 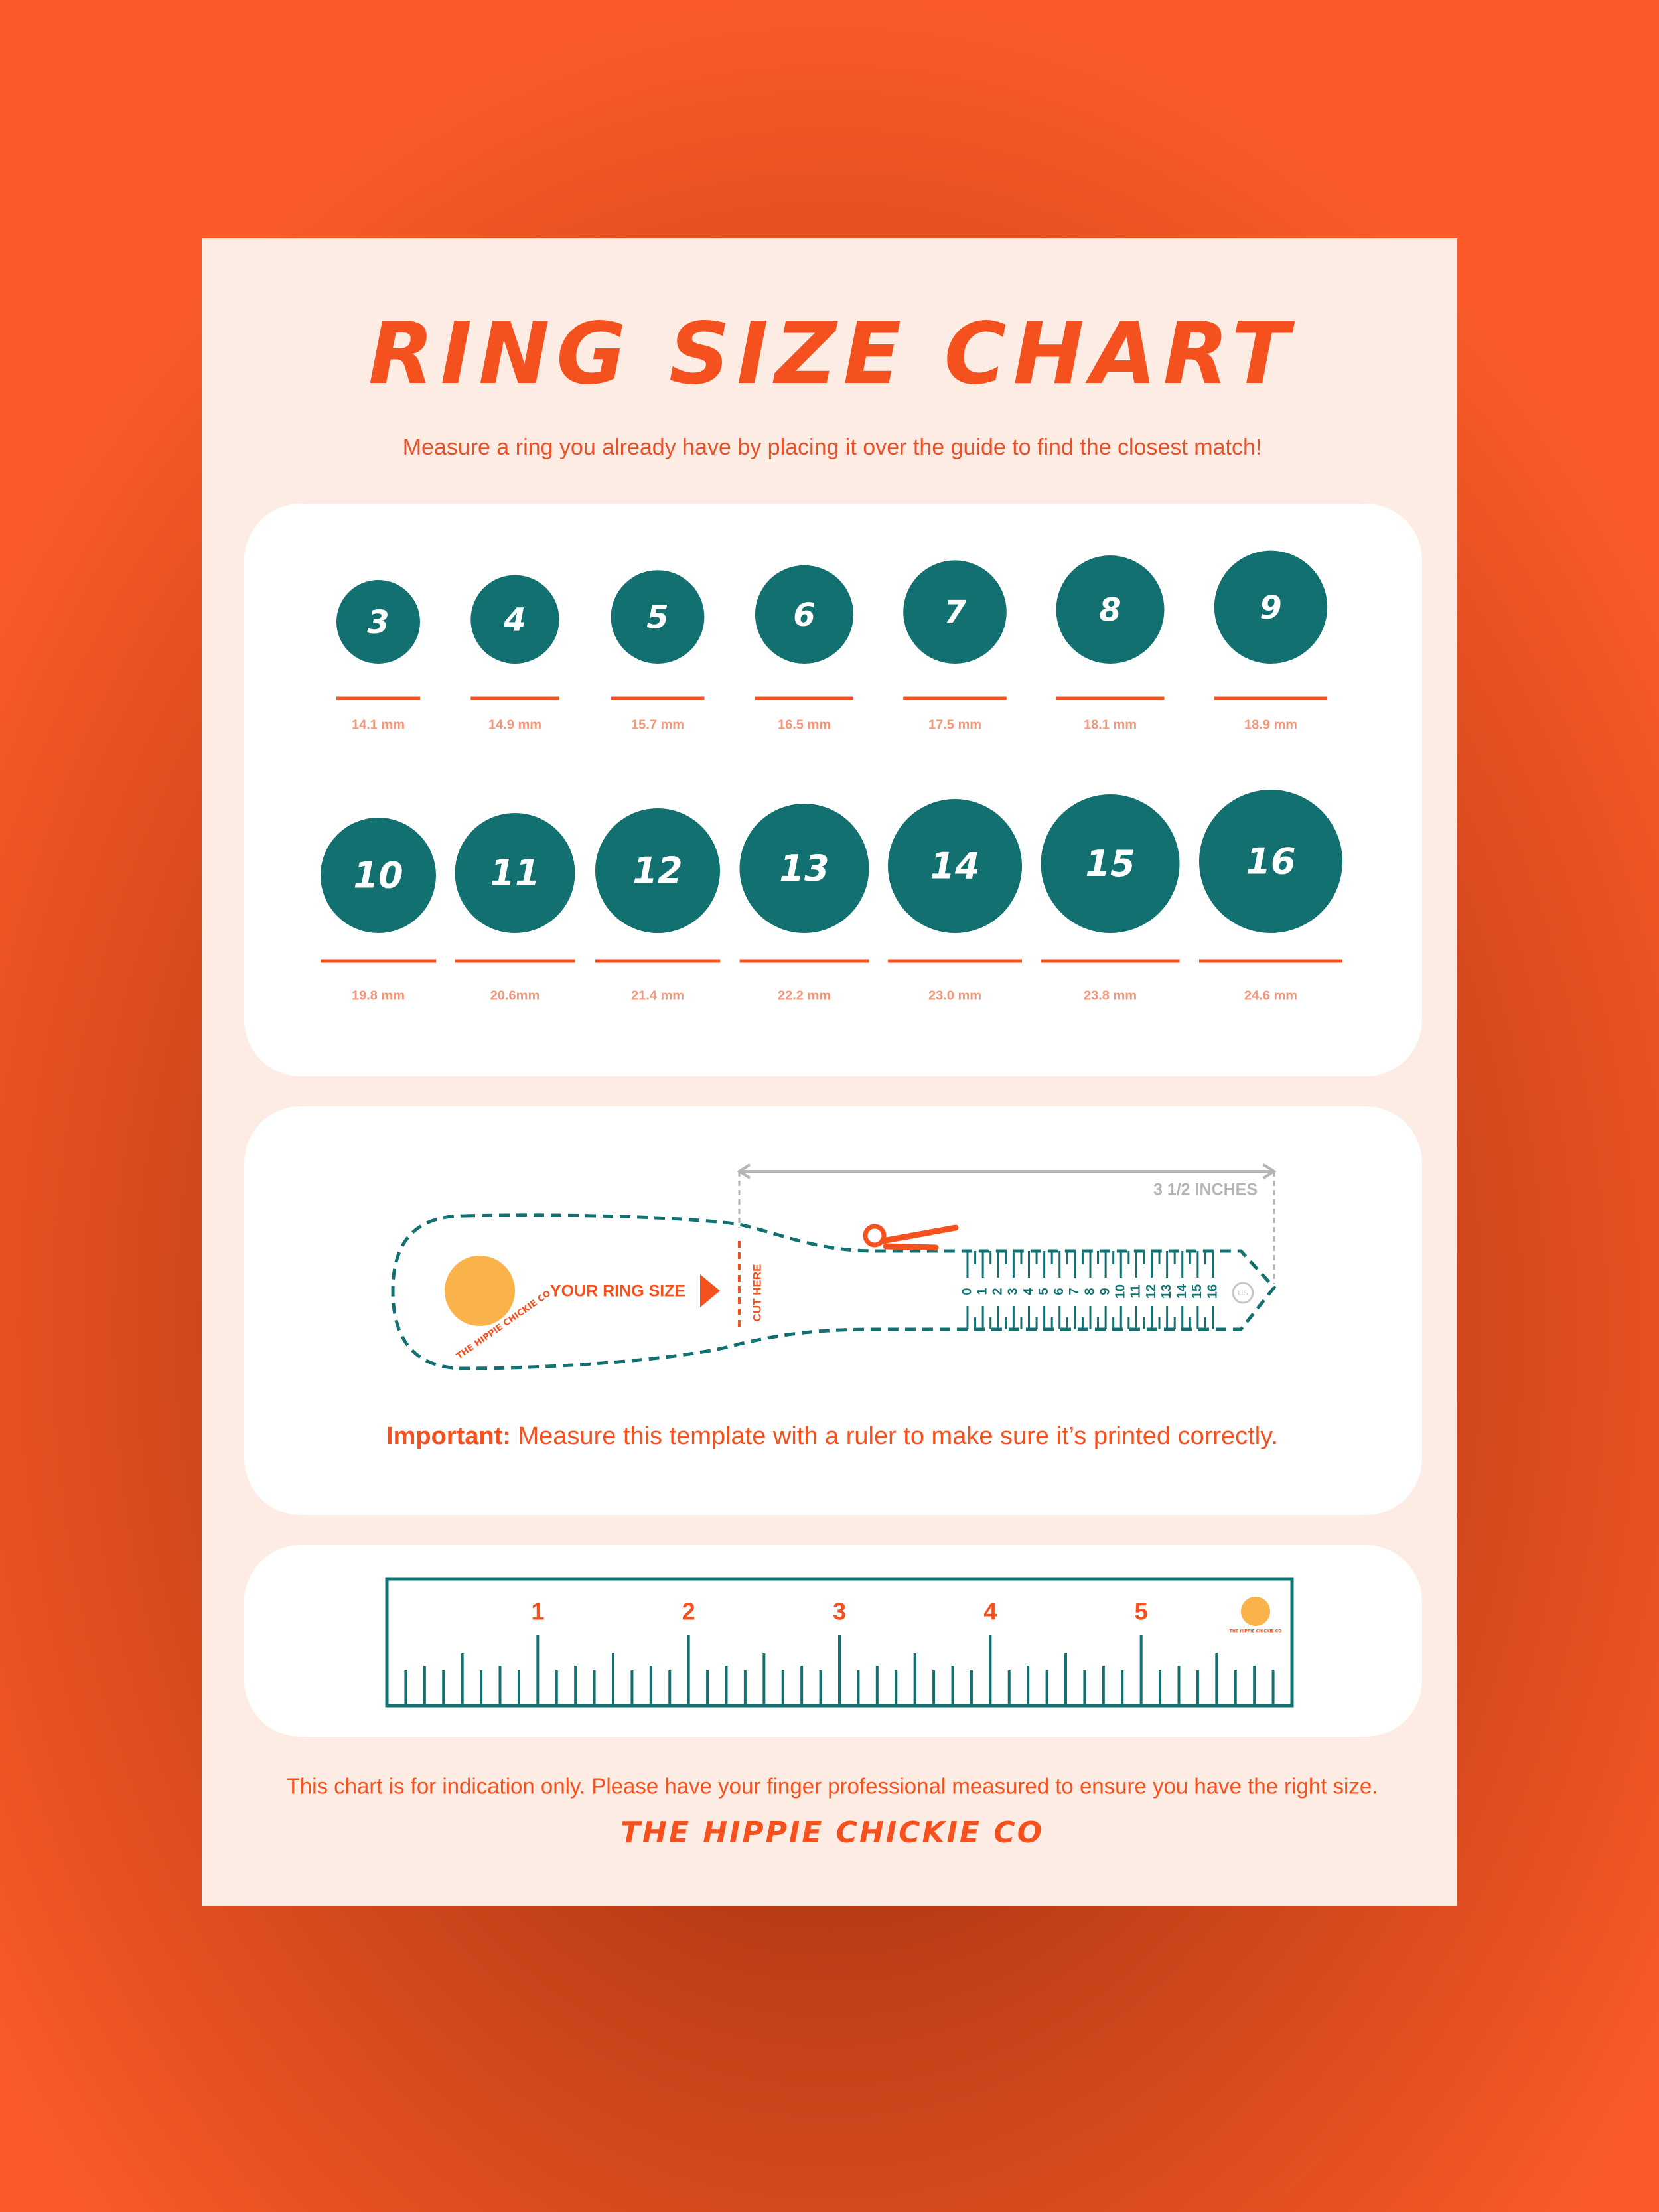 What do you see at coordinates (1182, 1292) in the screenshot?
I see `sizer-number: 14` at bounding box center [1182, 1292].